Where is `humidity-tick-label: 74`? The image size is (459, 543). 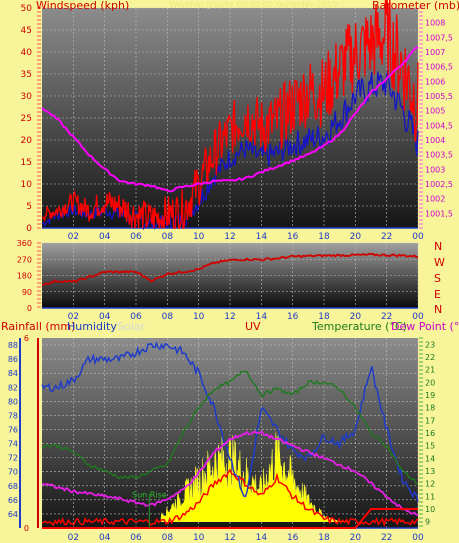
humidity-tick-label: 74 is located at coordinates (13, 444).